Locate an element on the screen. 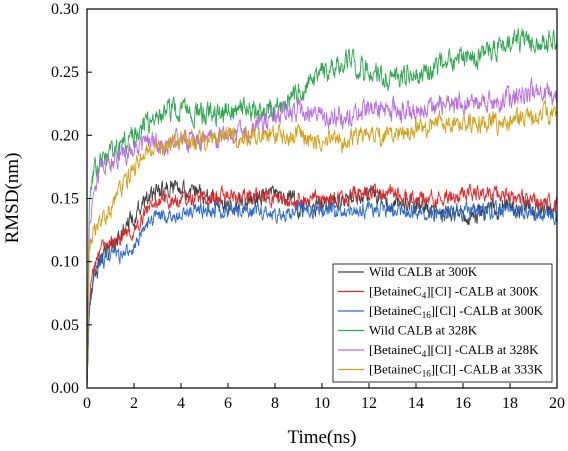 Image resolution: width=568 pixels, height=451 pixels. y-tick-label: 0.00 is located at coordinates (65, 388).